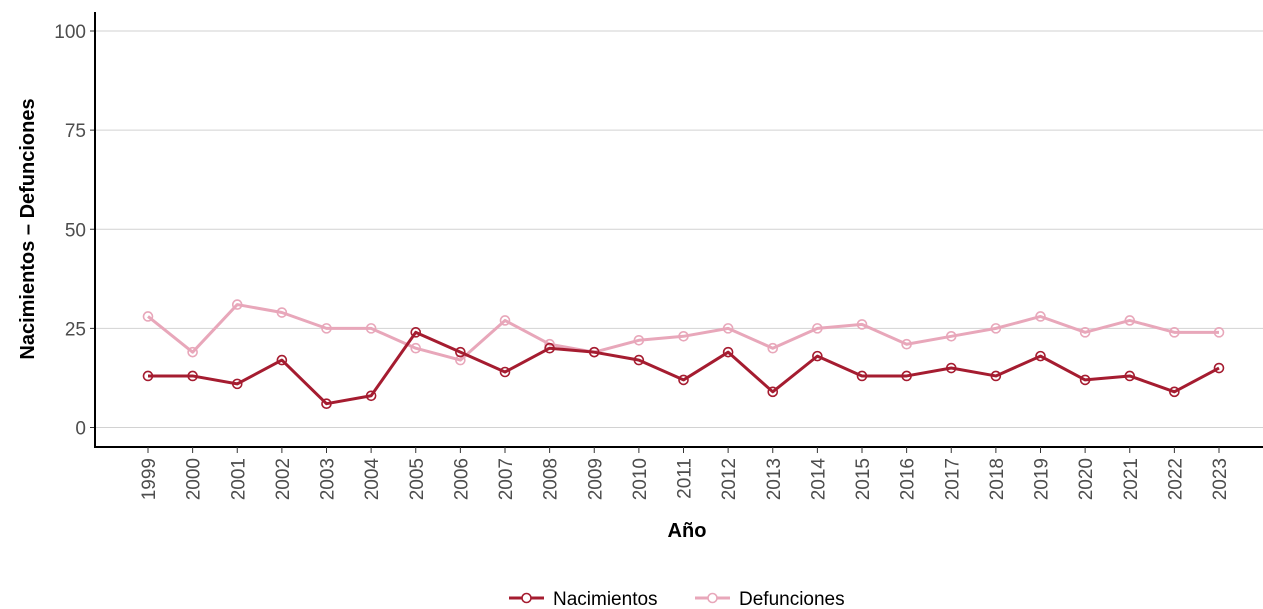  Describe the element at coordinates (1086, 479) in the screenshot. I see `x-tick-label: 2020` at that location.